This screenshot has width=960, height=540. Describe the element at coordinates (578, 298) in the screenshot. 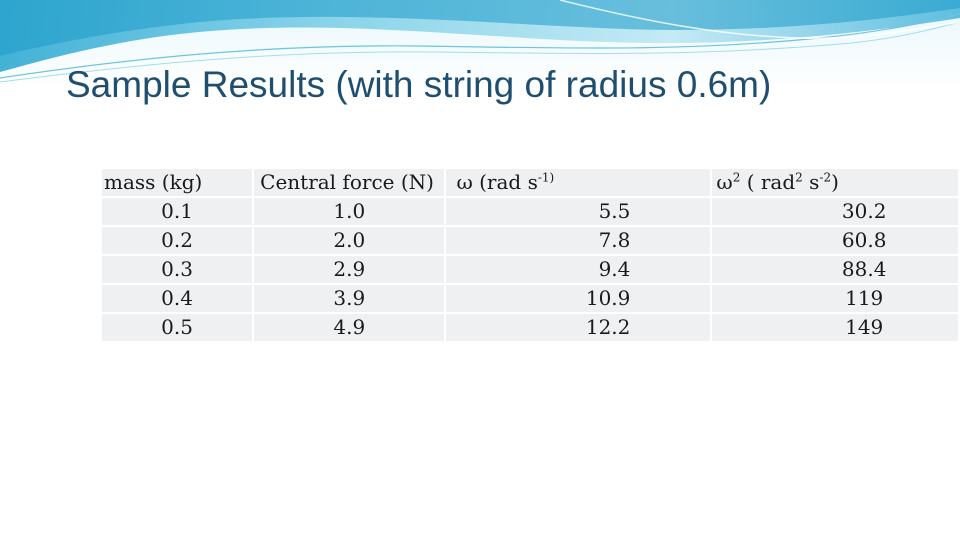

I see `omega-cell: 10.9` at that location.